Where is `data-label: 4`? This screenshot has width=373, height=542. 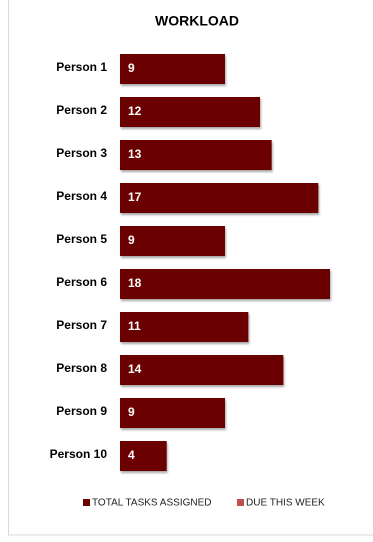 data-label: 4 is located at coordinates (131, 455).